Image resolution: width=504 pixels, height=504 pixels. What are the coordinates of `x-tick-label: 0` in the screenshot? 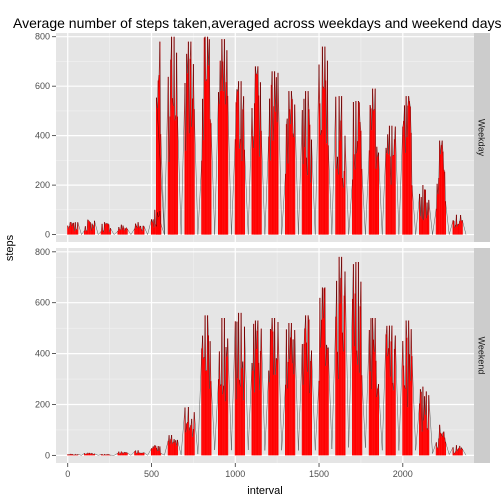 It's located at (67, 474).